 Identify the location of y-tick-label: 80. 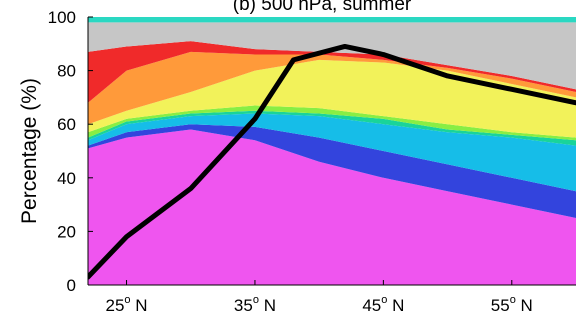
(66, 71).